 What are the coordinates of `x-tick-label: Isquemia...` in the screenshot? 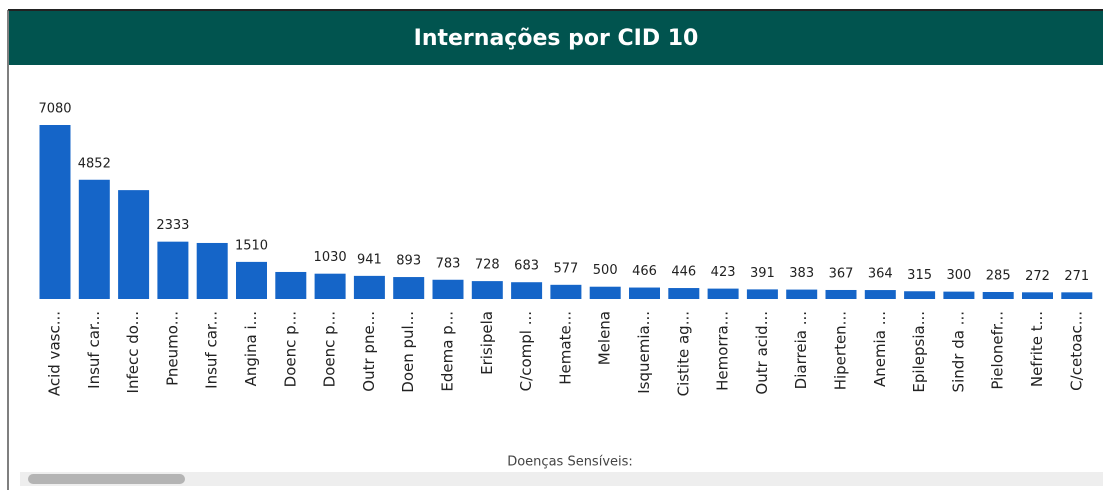 It's located at (644, 352).